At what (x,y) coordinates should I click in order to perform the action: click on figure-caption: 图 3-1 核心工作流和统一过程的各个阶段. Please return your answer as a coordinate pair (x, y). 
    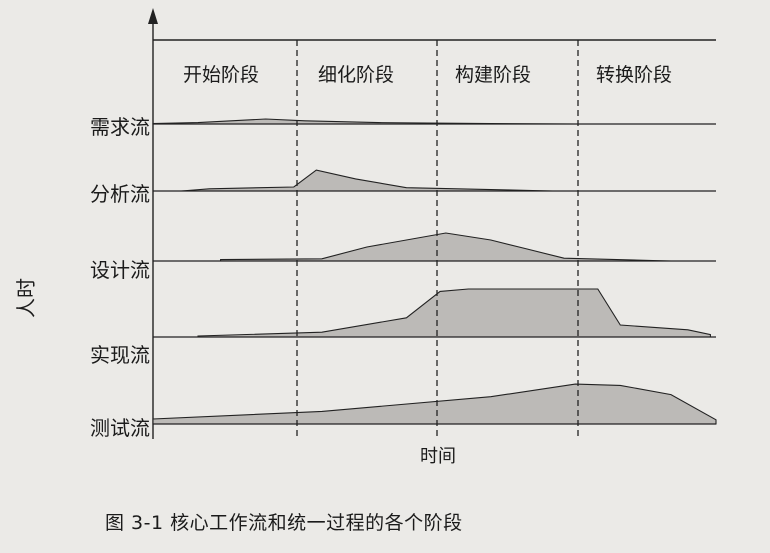
    Looking at the image, I should click on (284, 523).